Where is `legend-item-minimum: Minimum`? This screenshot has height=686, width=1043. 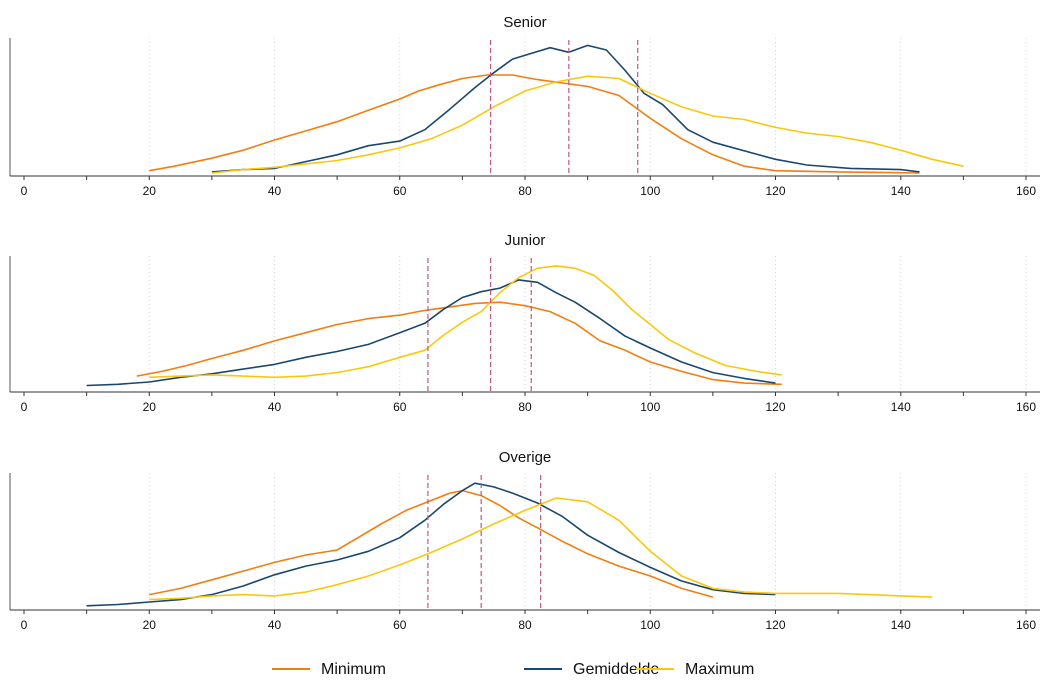
legend-item-minimum: Minimum is located at coordinates (329, 669).